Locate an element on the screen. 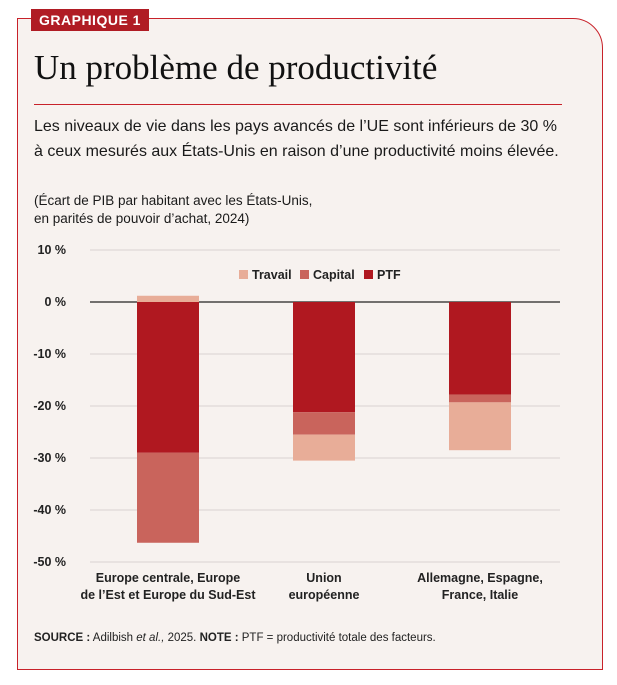  y-tick-label: -30 % is located at coordinates (49, 458).